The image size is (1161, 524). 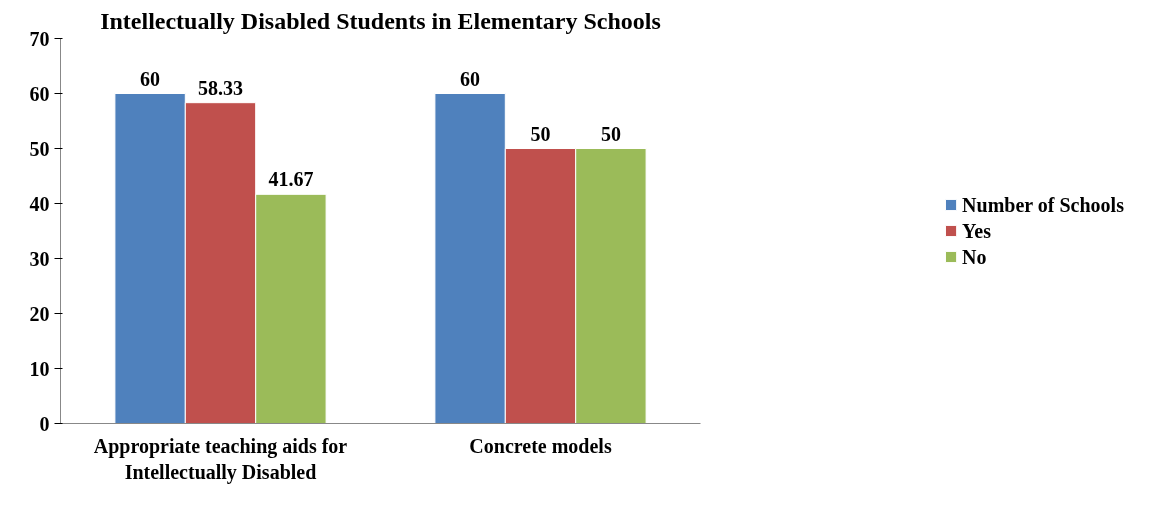 What do you see at coordinates (44, 423) in the screenshot?
I see `y-tick-label: 0` at bounding box center [44, 423].